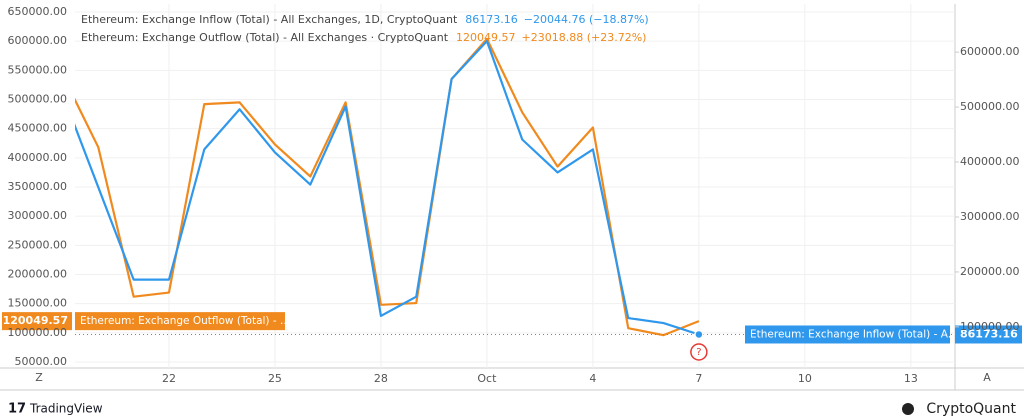 The height and width of the screenshot is (420, 1024). Describe the element at coordinates (41, 361) in the screenshot. I see `y-tick-label: 50000.00` at that location.